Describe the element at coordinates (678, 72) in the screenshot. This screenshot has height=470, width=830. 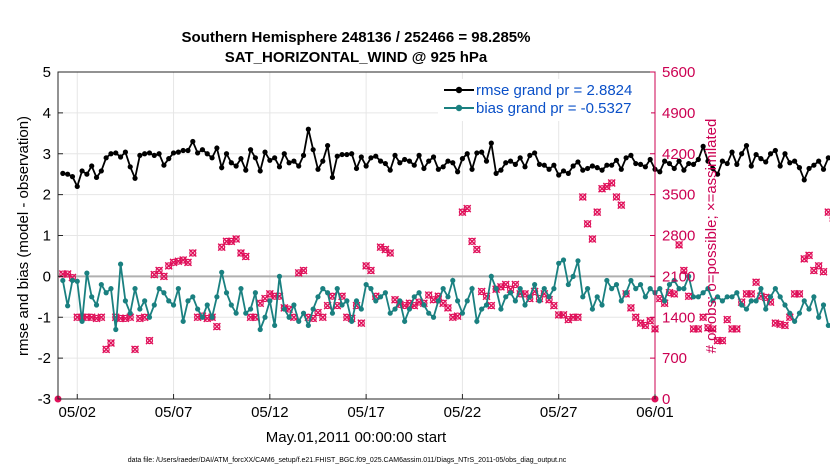
I see `y-tick-label-right: 5600` at that location.